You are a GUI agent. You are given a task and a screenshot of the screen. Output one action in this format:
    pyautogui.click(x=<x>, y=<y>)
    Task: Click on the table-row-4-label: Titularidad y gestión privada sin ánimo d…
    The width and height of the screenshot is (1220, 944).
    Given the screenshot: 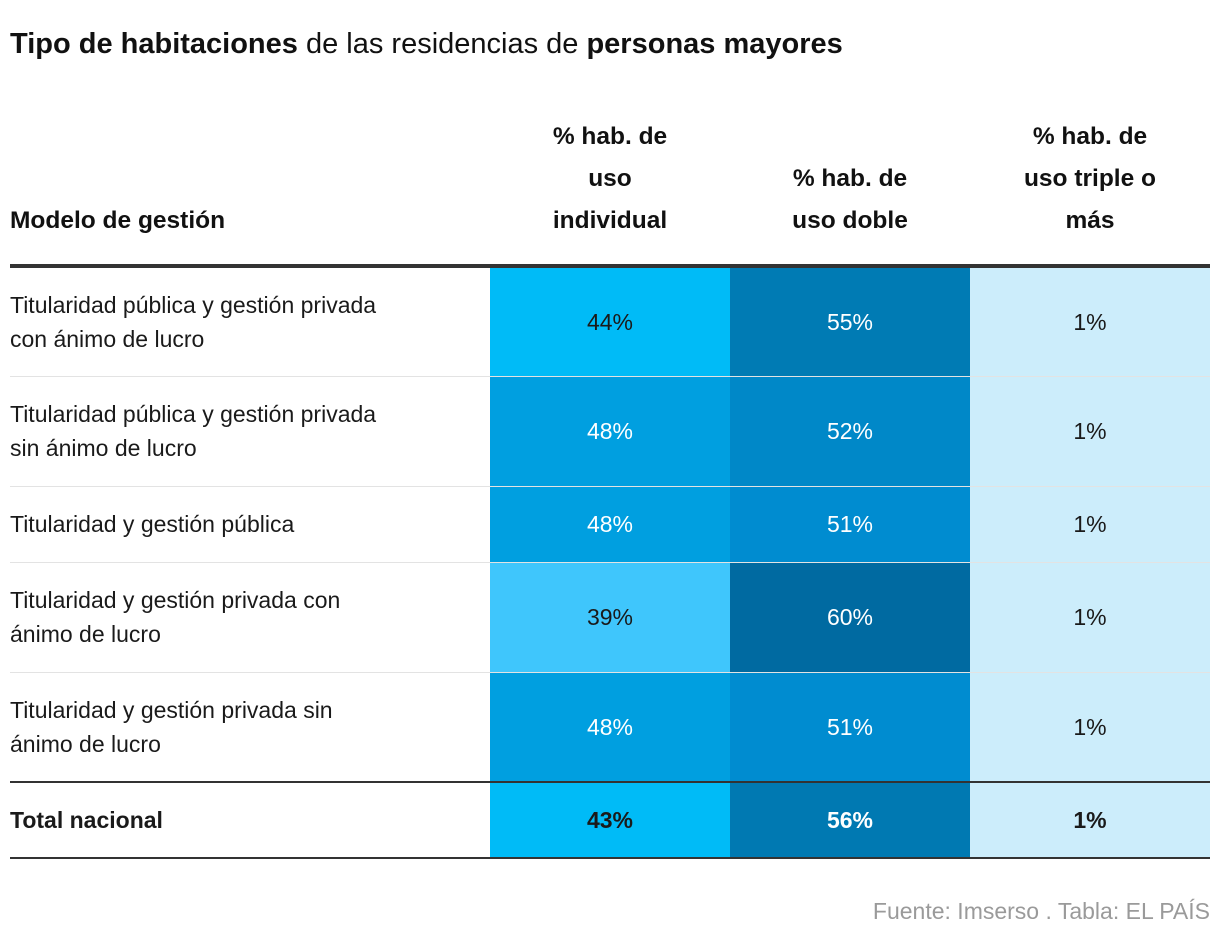 What is the action you would take?
    pyautogui.click(x=250, y=727)
    